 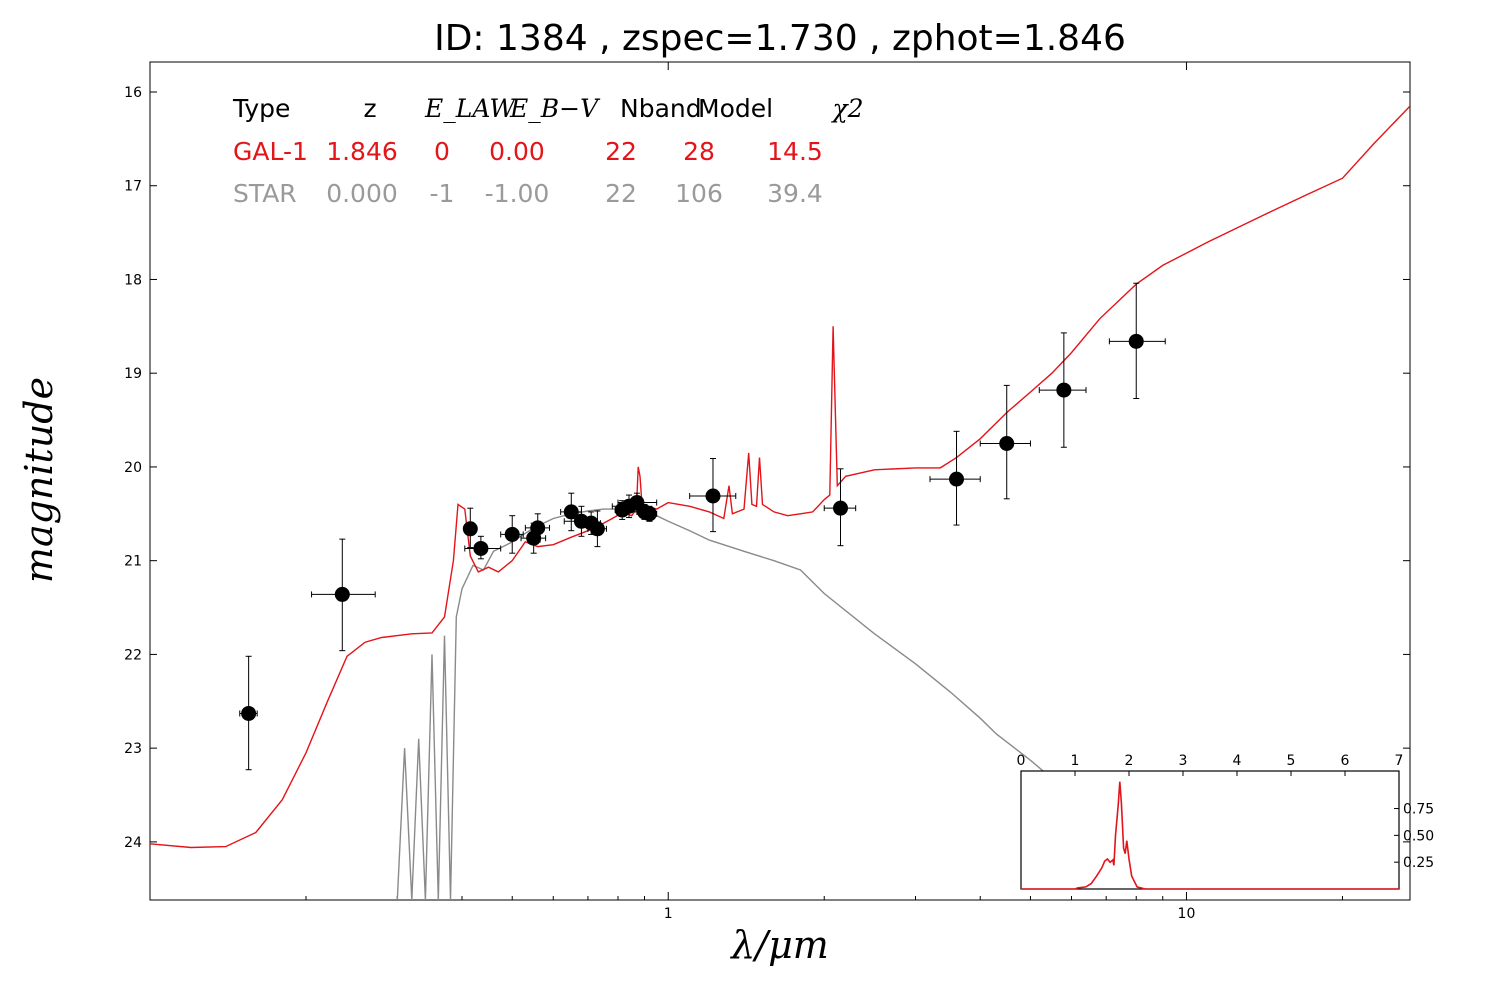 What do you see at coordinates (442, 151) in the screenshot?
I see `table-cell-gal: 0` at bounding box center [442, 151].